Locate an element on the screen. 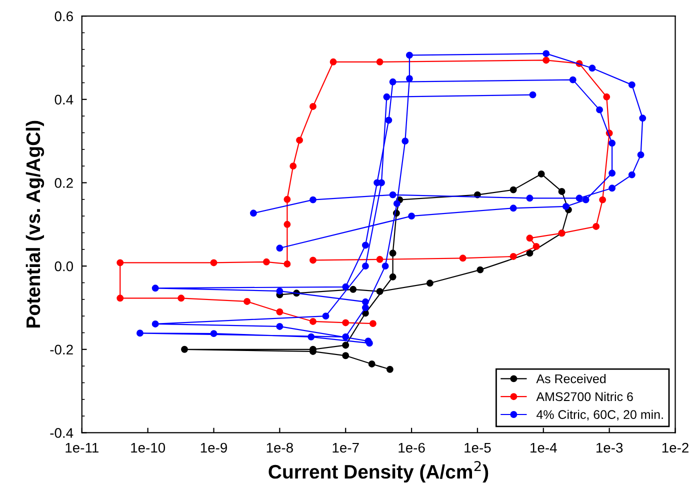 The height and width of the screenshot is (502, 694). x-axis-title: Current Density (A/cm$^{2}$) is located at coordinates (378, 471).